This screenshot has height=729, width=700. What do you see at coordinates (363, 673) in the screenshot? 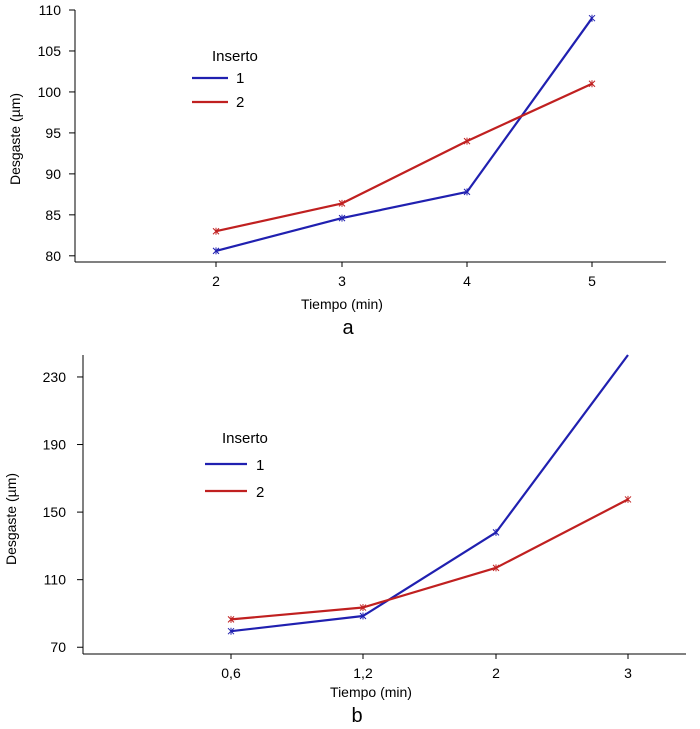
I see `panel-b-x-tick-label: 1,2` at bounding box center [363, 673].